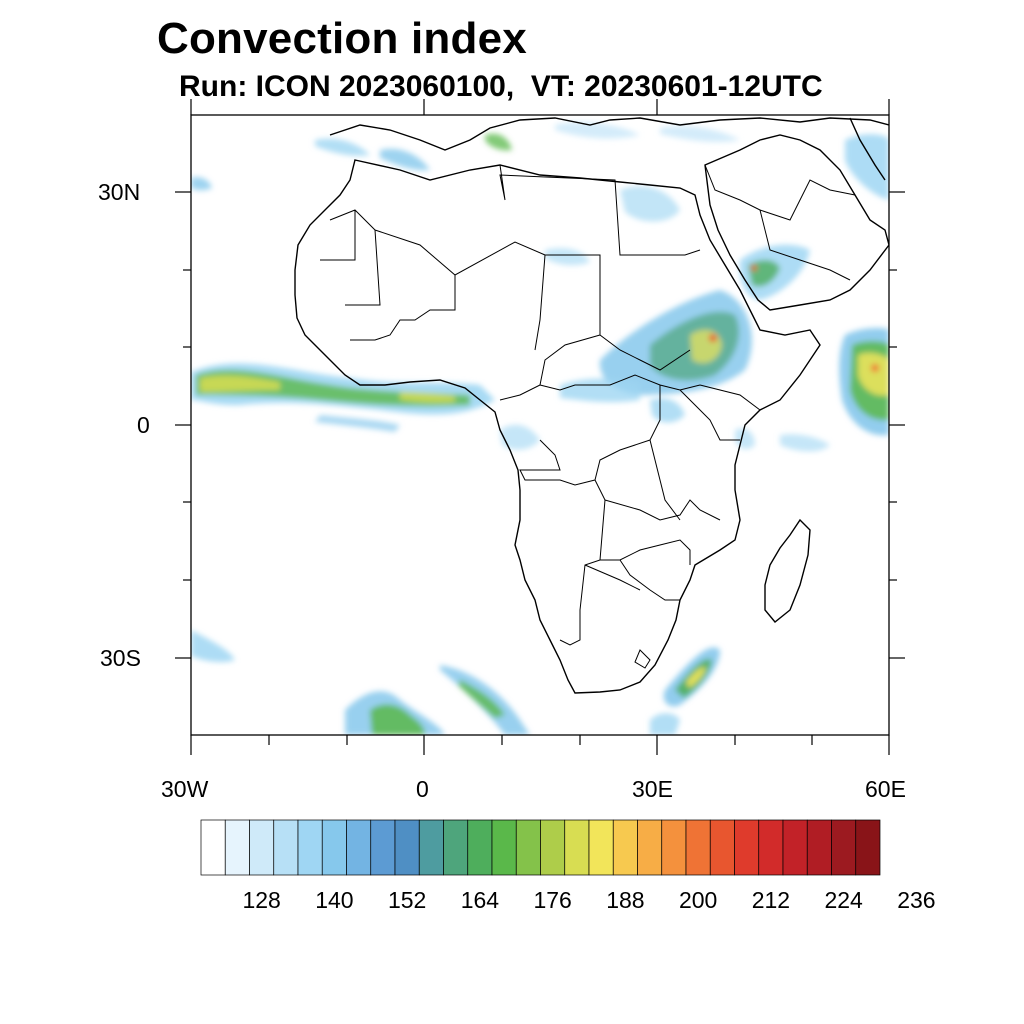  I want to click on colorbar-label: 152, so click(407, 900).